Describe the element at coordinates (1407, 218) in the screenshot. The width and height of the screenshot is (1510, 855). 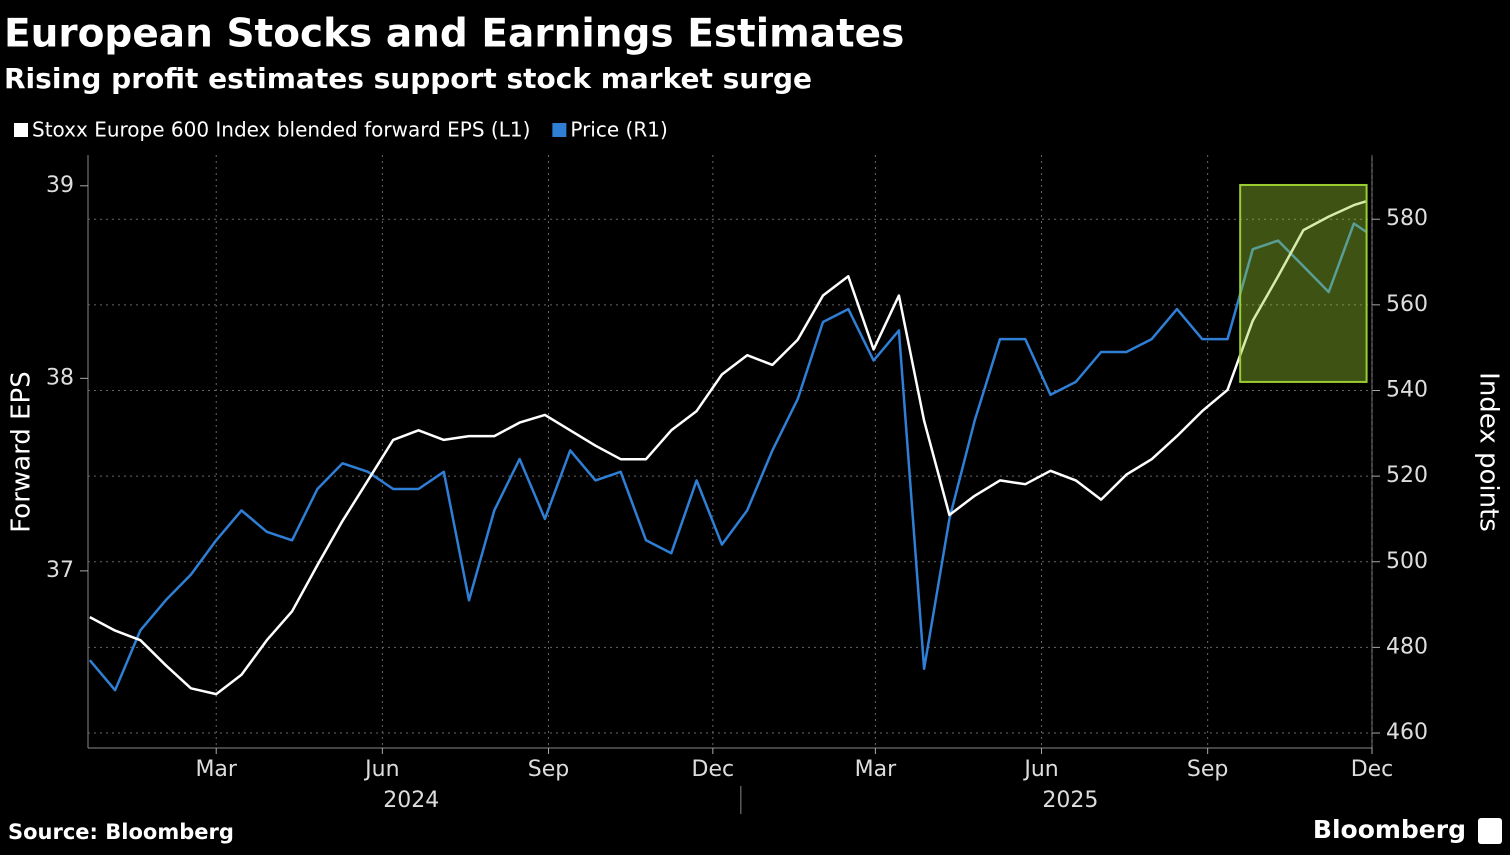
I see `y2-tick-label: 580` at that location.